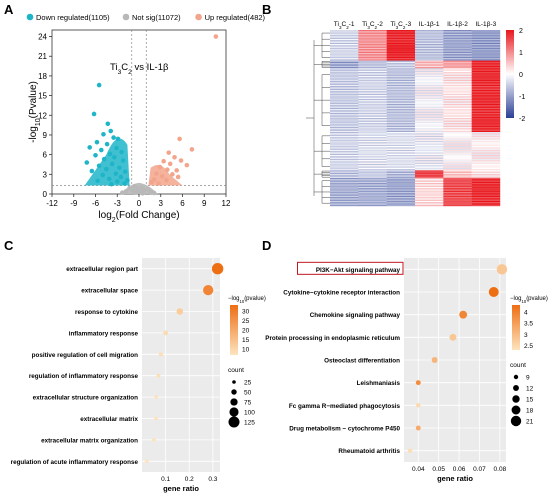  Describe the element at coordinates (236, 370) in the screenshot. I see `size-legend-title: count` at that location.